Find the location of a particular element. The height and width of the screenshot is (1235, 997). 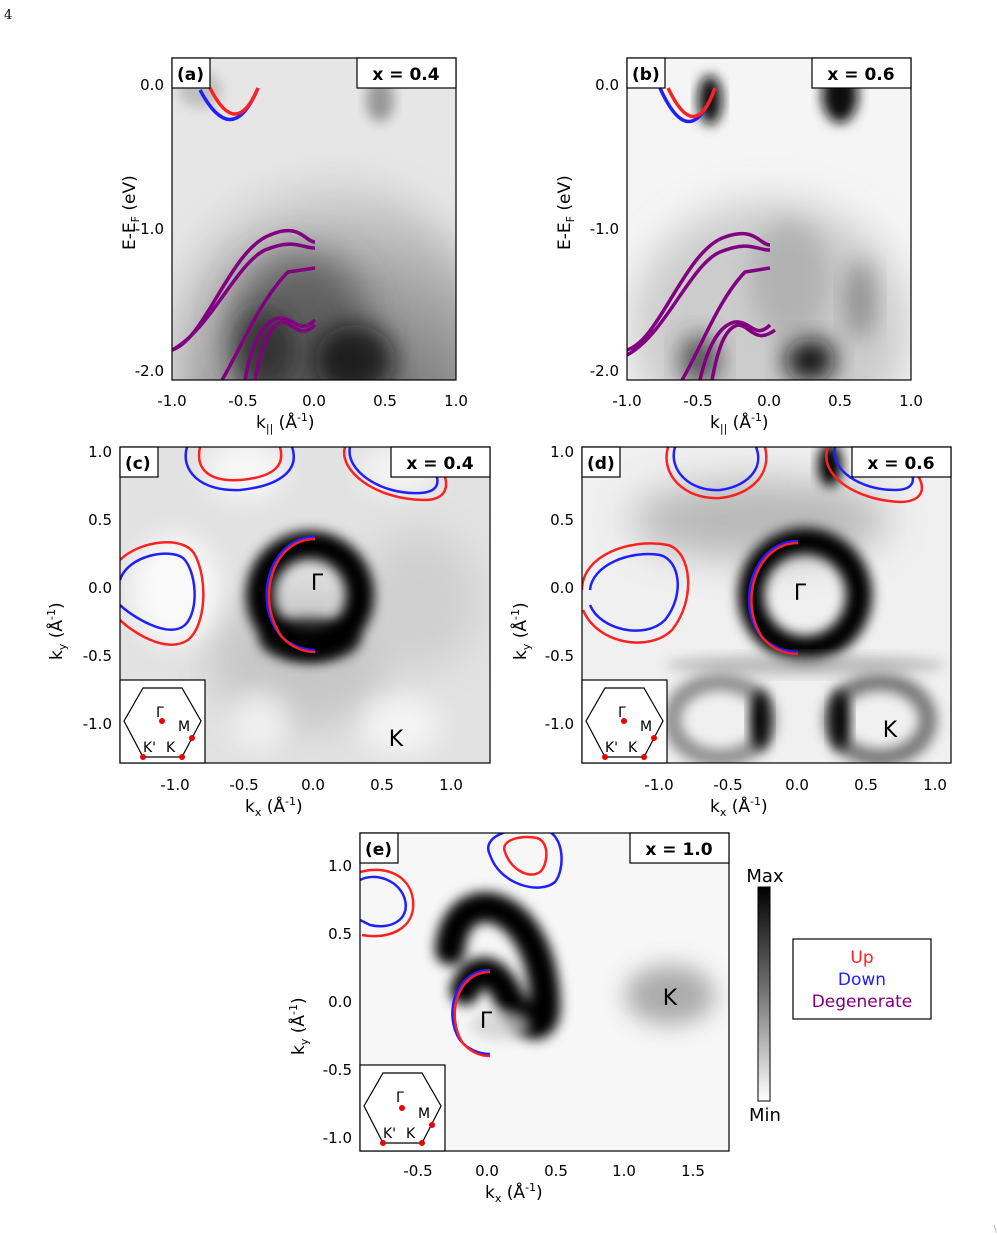

panel-e-xtick: 1.0 is located at coordinates (624, 1171).